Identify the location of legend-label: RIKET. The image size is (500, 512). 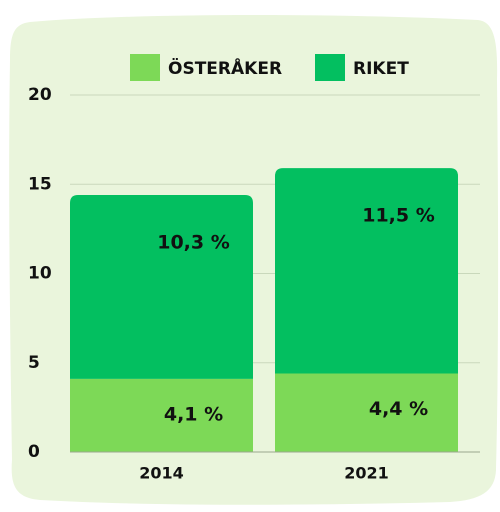
(381, 69).